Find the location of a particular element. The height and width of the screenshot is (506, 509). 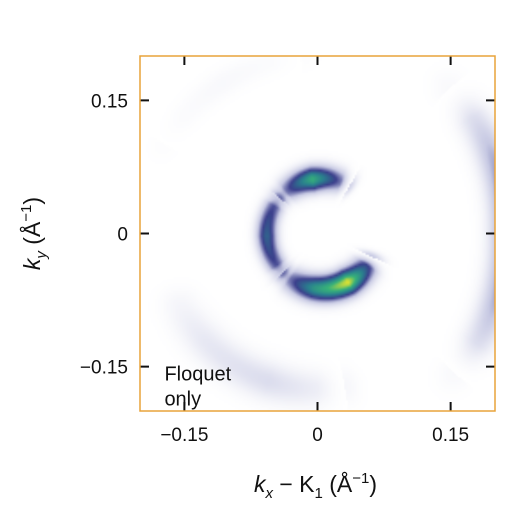

y-axis-label-sub: y is located at coordinates (41, 255).